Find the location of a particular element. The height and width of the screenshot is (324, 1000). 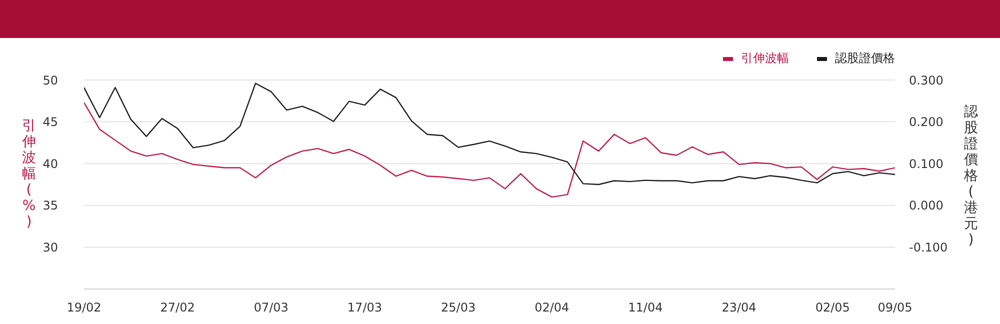

y2-tick-label: -0.100 is located at coordinates (928, 247).